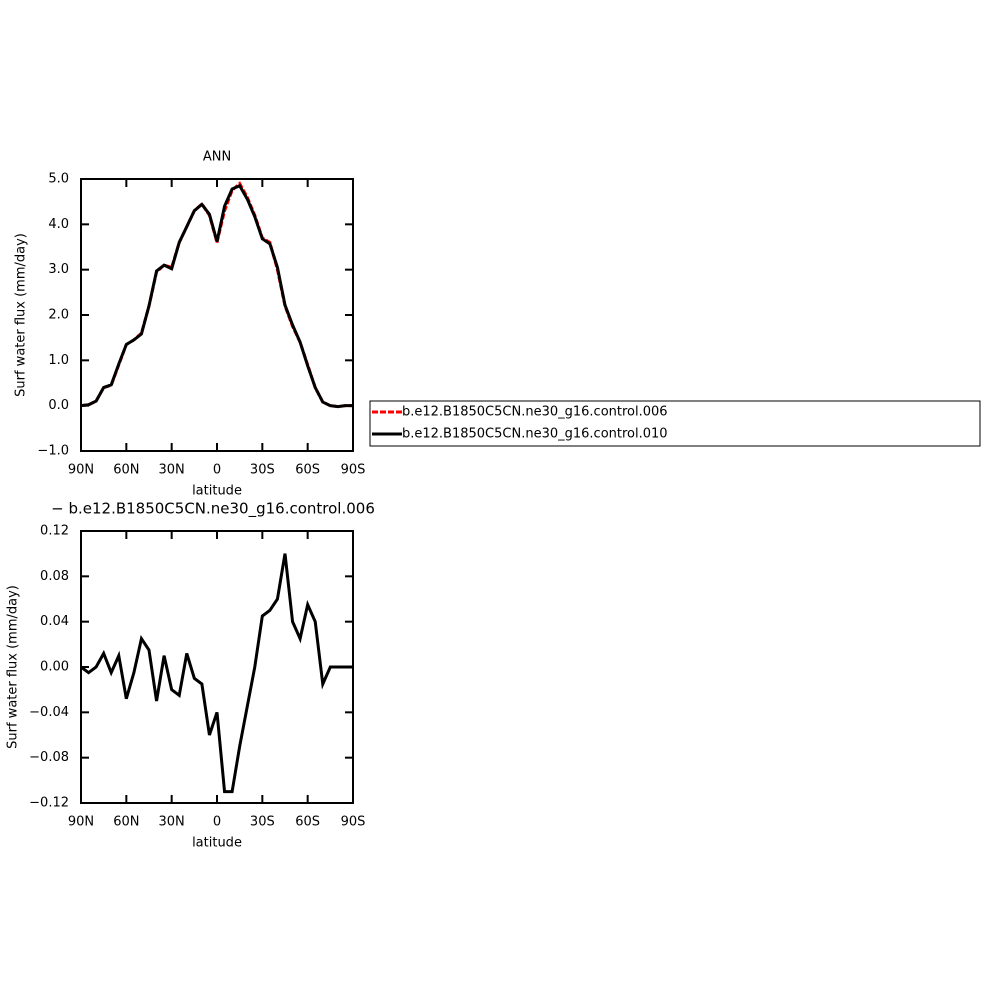 The width and height of the screenshot is (997, 997). What do you see at coordinates (535, 434) in the screenshot?
I see `legend-label: b.e12.B1850C5CN.ne30_g16.control.010` at bounding box center [535, 434].